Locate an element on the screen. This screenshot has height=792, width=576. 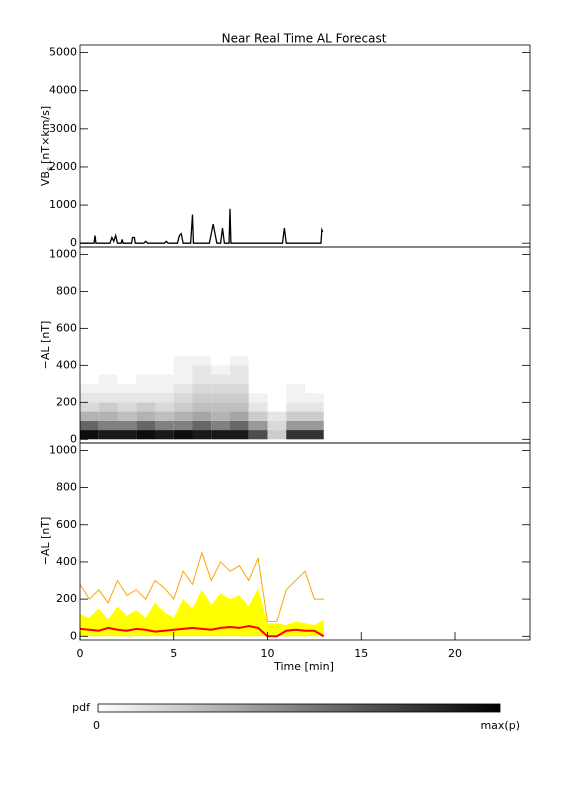
chart-title: Near Real Time AL Forecast is located at coordinates (304, 39).